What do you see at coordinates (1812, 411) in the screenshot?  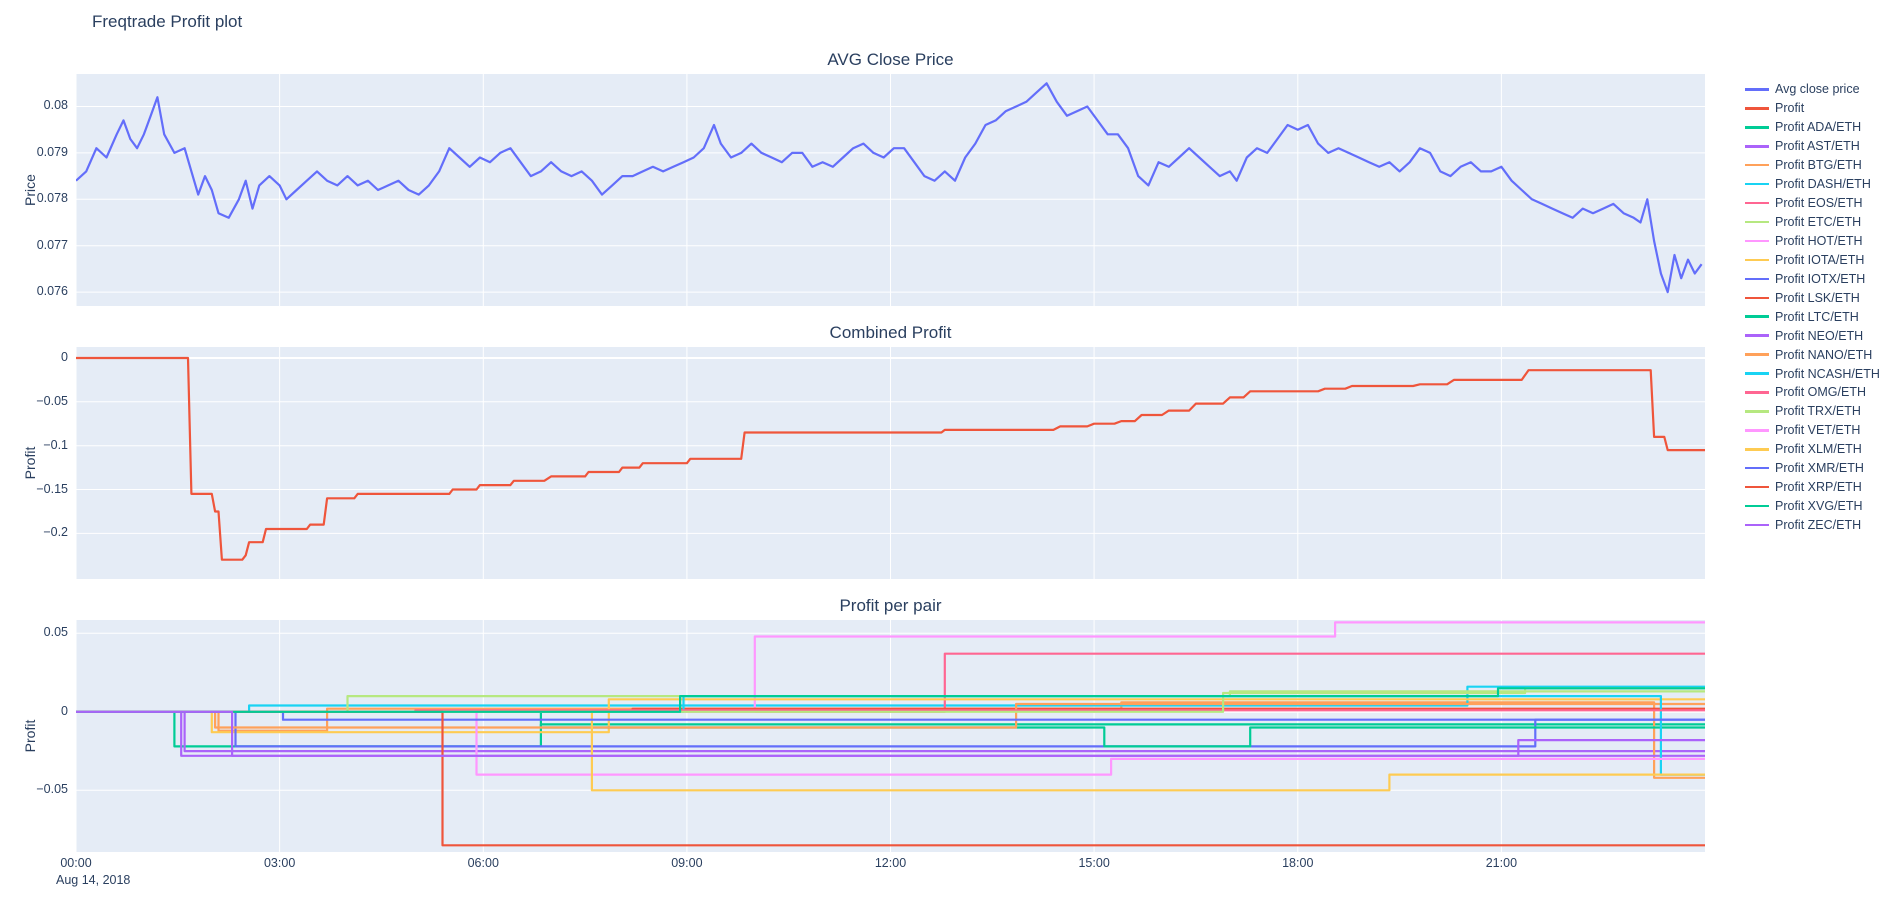 I see `legend-item: Profit TRX/ETH` at bounding box center [1812, 411].